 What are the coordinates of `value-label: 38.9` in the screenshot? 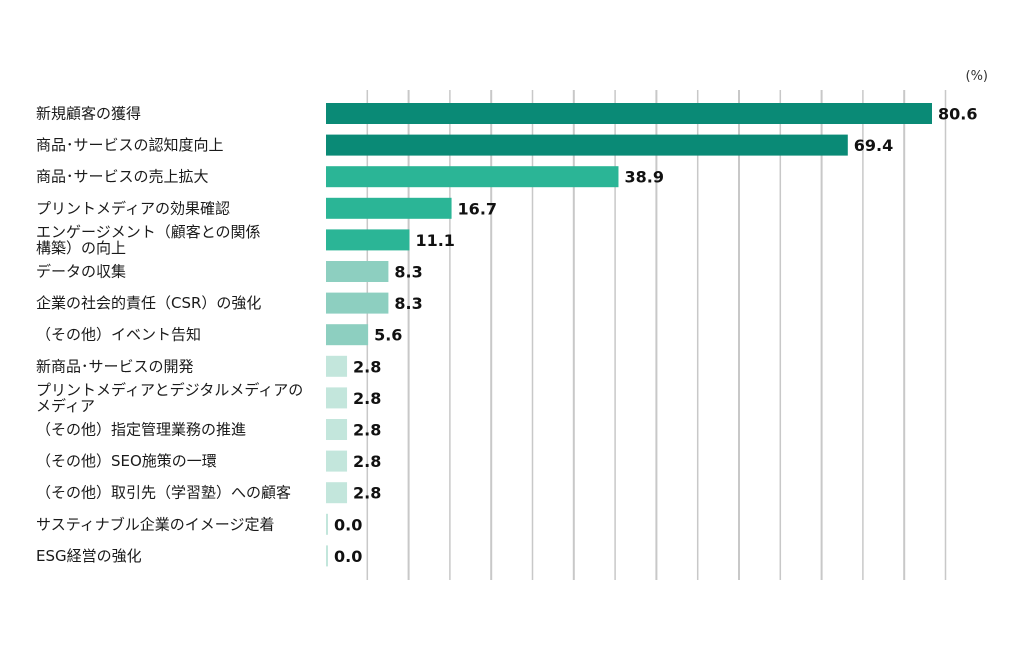 It's located at (643, 177).